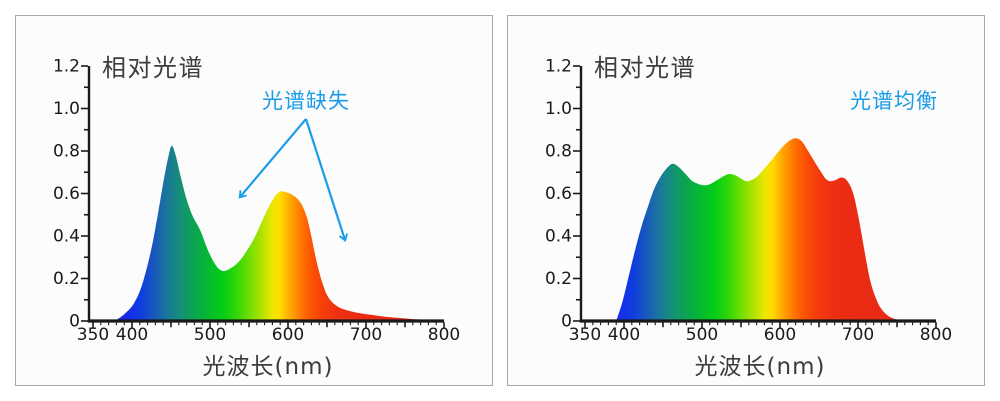  I want to click on annotation-label: 光谱缺失, so click(306, 101).